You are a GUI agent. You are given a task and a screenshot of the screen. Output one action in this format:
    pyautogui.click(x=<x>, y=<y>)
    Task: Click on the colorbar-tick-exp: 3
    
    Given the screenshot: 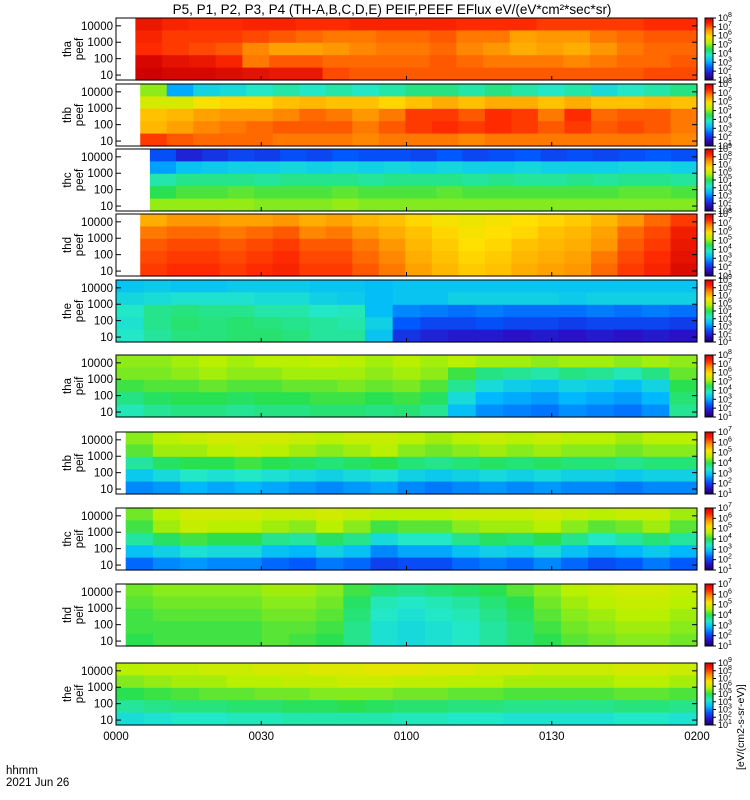 What is the action you would take?
    pyautogui.click(x=730, y=193)
    